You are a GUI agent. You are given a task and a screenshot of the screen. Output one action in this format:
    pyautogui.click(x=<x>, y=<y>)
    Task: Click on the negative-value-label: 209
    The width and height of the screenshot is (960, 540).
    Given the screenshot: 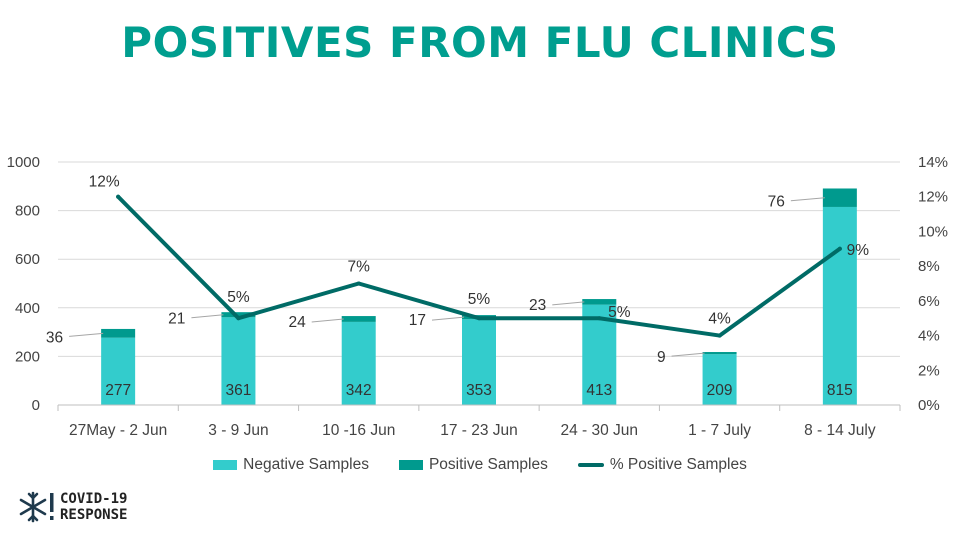 What is the action you would take?
    pyautogui.click(x=720, y=390)
    